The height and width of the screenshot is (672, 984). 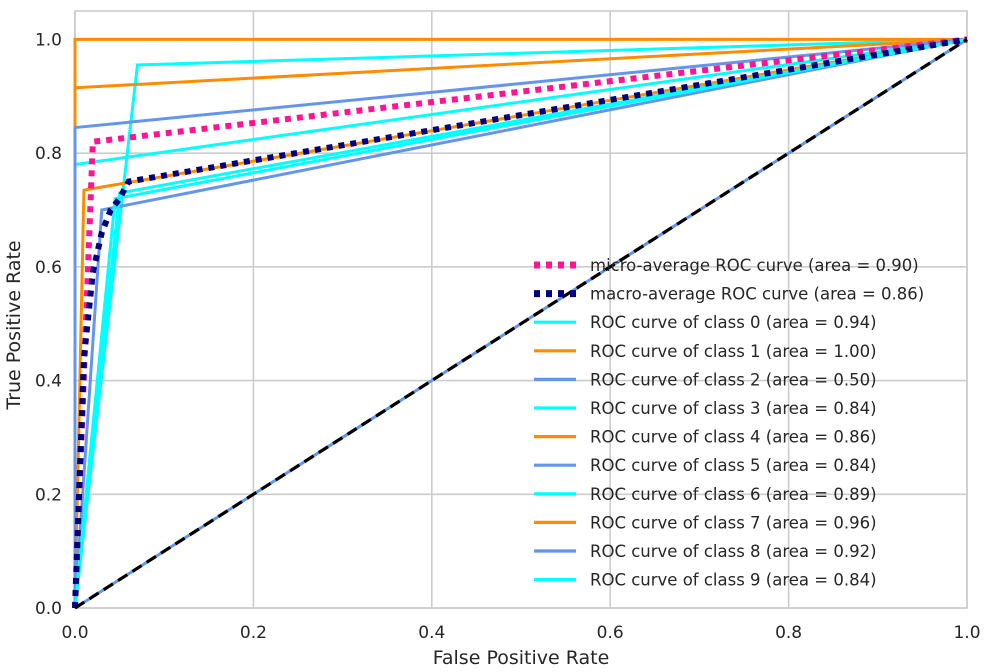 What do you see at coordinates (733, 322) in the screenshot?
I see `legend-entry-label: ROC curve of class 0 (area = 0.94)` at bounding box center [733, 322].